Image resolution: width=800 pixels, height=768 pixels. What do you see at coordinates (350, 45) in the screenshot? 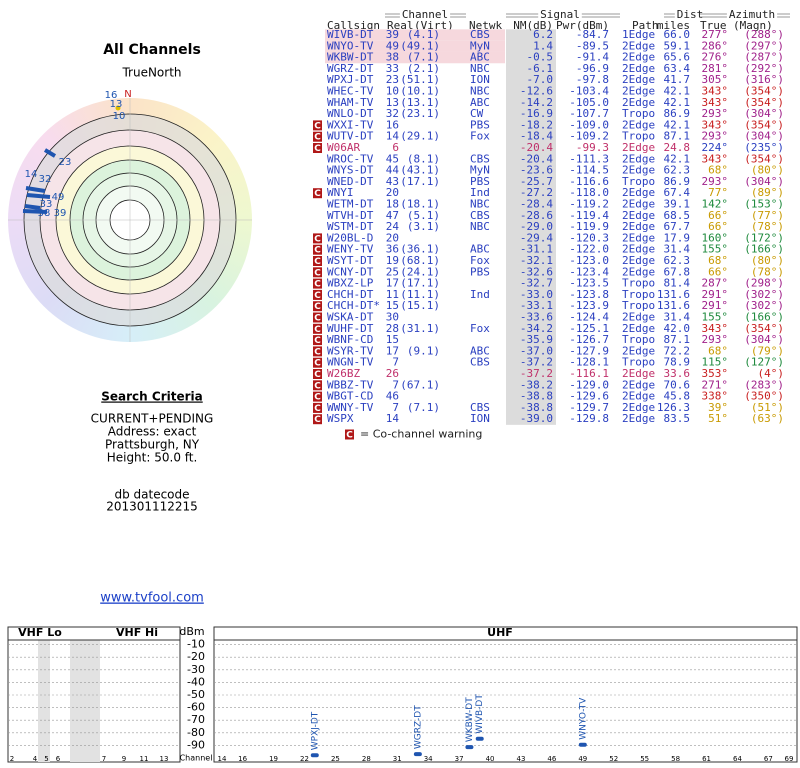
I see `table-cell: WNYO-TV` at bounding box center [350, 45].